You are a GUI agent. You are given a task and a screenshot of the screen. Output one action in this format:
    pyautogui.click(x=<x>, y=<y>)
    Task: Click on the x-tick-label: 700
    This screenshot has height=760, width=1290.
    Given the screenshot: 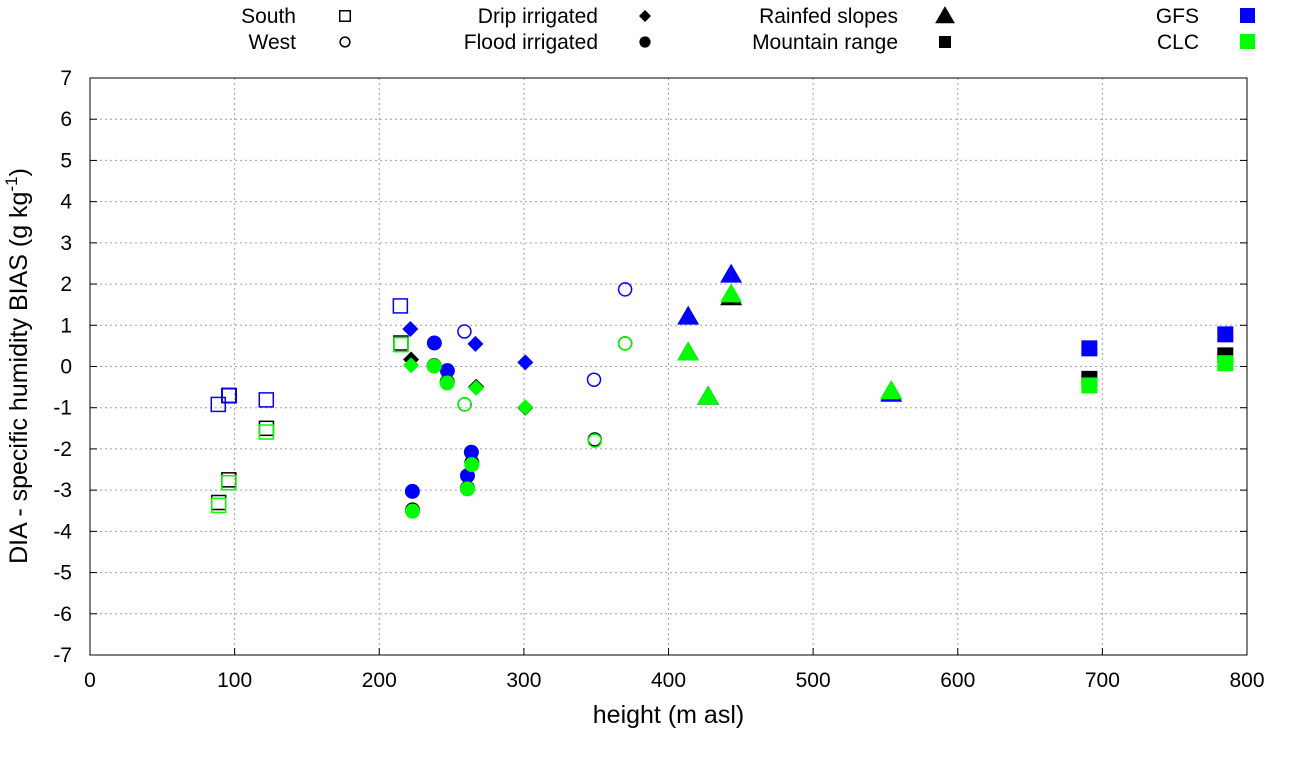 What is the action you would take?
    pyautogui.click(x=1102, y=680)
    